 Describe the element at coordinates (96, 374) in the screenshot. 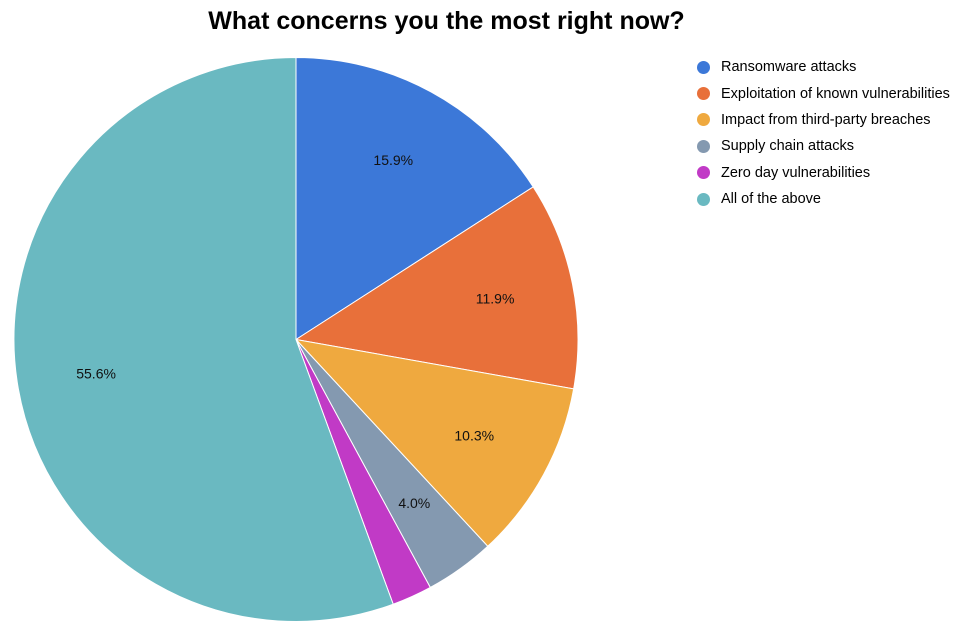

I see `slice-label-all-of-the-above: 55.6%` at that location.